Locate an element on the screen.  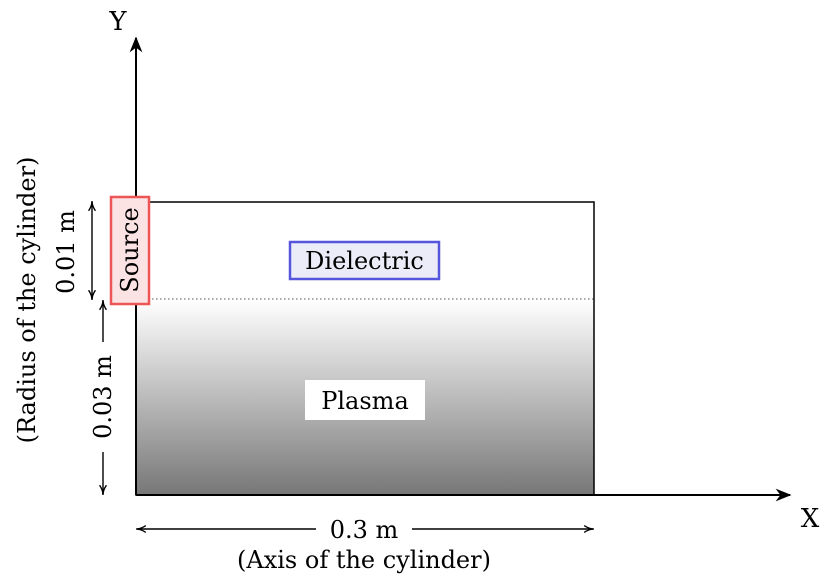
dim-length-label: 0.3 m is located at coordinates (364, 530).